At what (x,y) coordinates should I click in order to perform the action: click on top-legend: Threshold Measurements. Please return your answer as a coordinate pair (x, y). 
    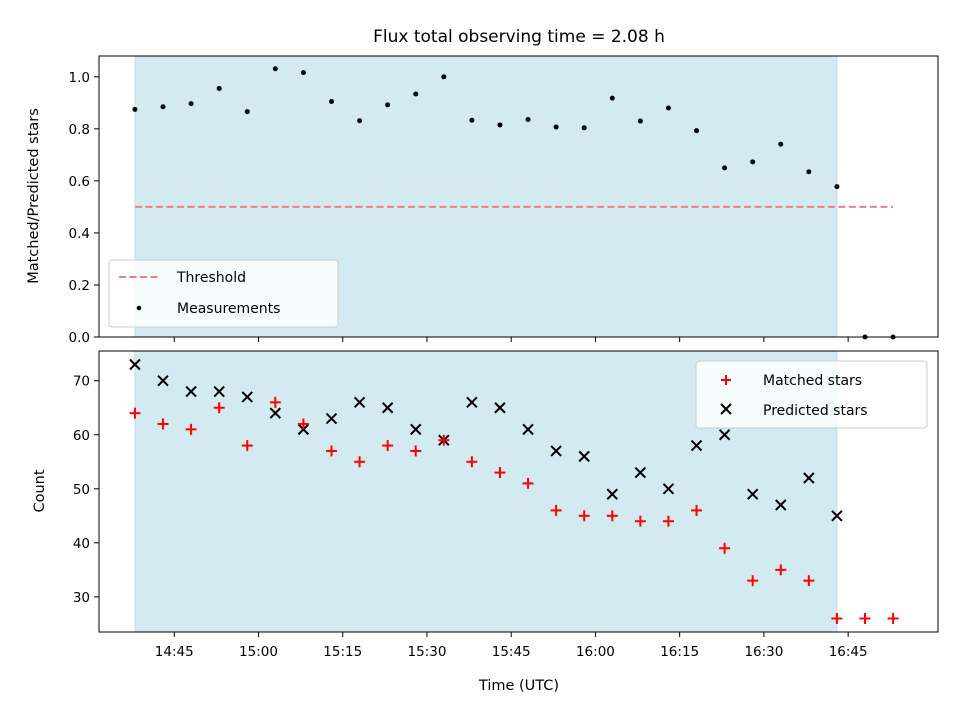
    Looking at the image, I should click on (223, 293).